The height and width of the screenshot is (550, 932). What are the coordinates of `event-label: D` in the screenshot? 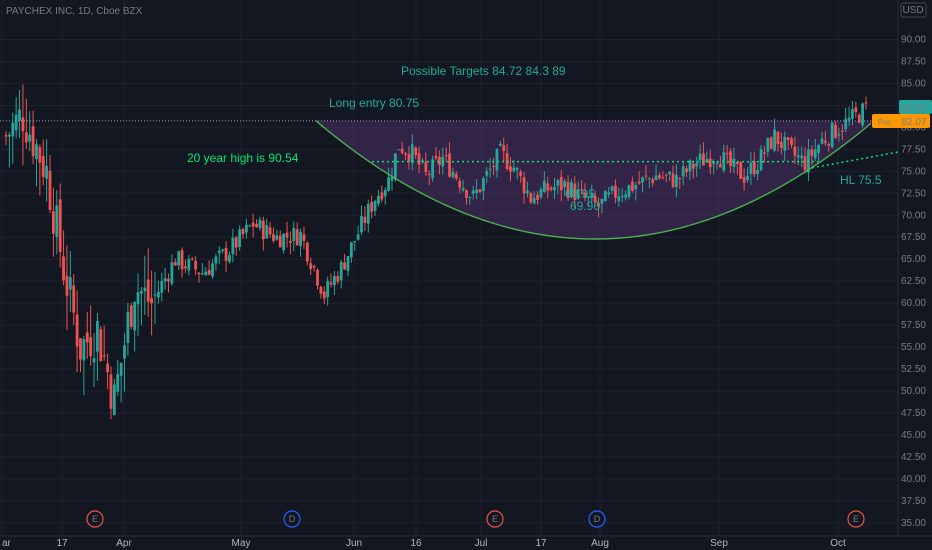 It's located at (597, 519).